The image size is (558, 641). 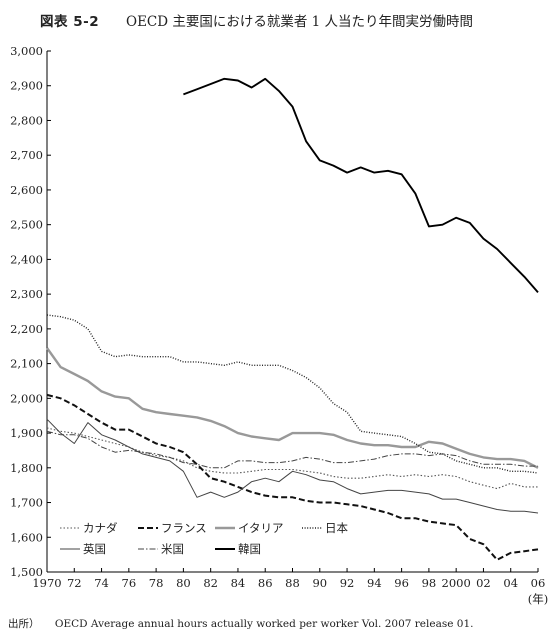 I want to click on x-tick-label: 92, so click(x=347, y=583).